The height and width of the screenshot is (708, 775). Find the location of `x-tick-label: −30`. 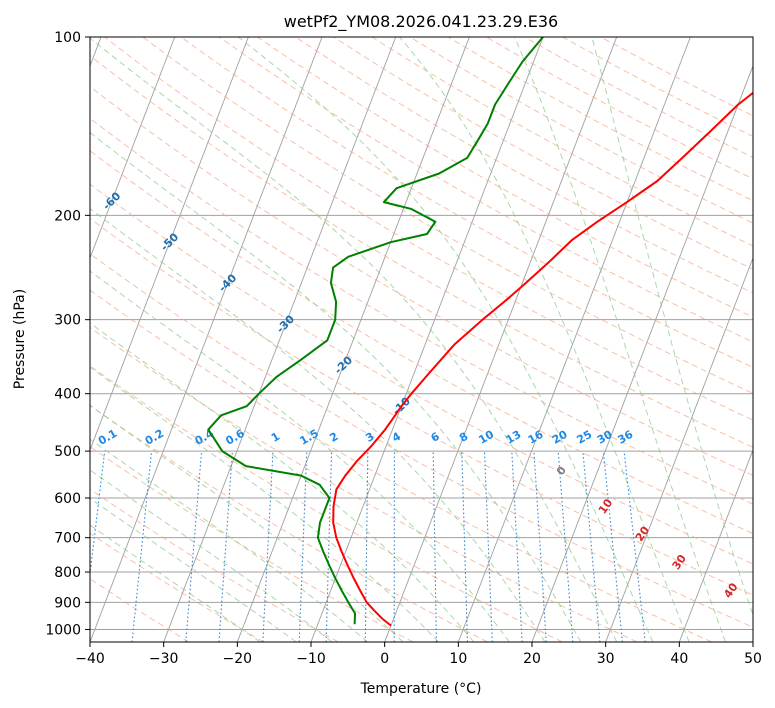

x-tick-label: −30 is located at coordinates (164, 659).